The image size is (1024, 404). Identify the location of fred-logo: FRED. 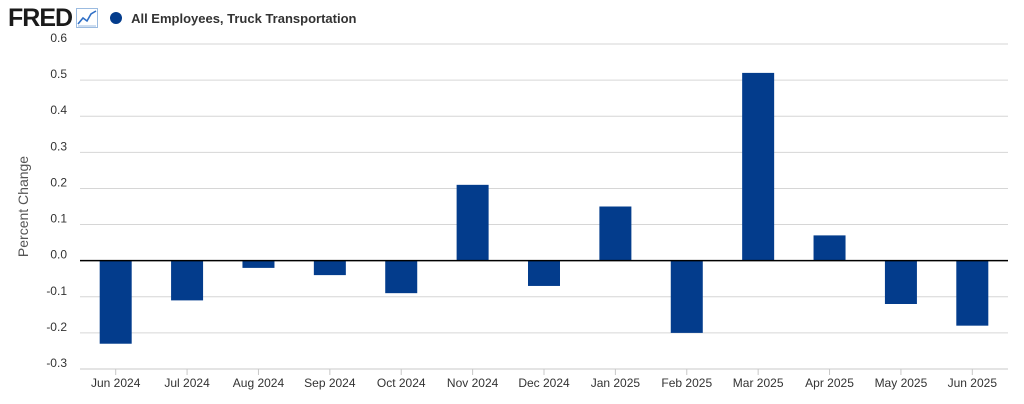
(40, 18).